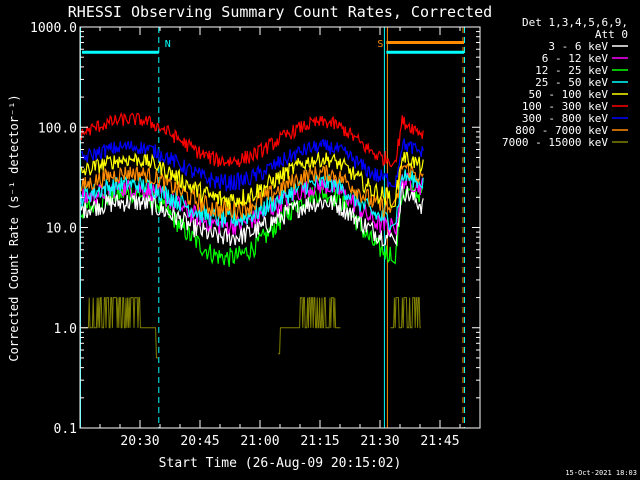 The width and height of the screenshot is (640, 480). Describe the element at coordinates (251, 328) in the screenshot. I see `series-line-7000-15000-kev` at that location.